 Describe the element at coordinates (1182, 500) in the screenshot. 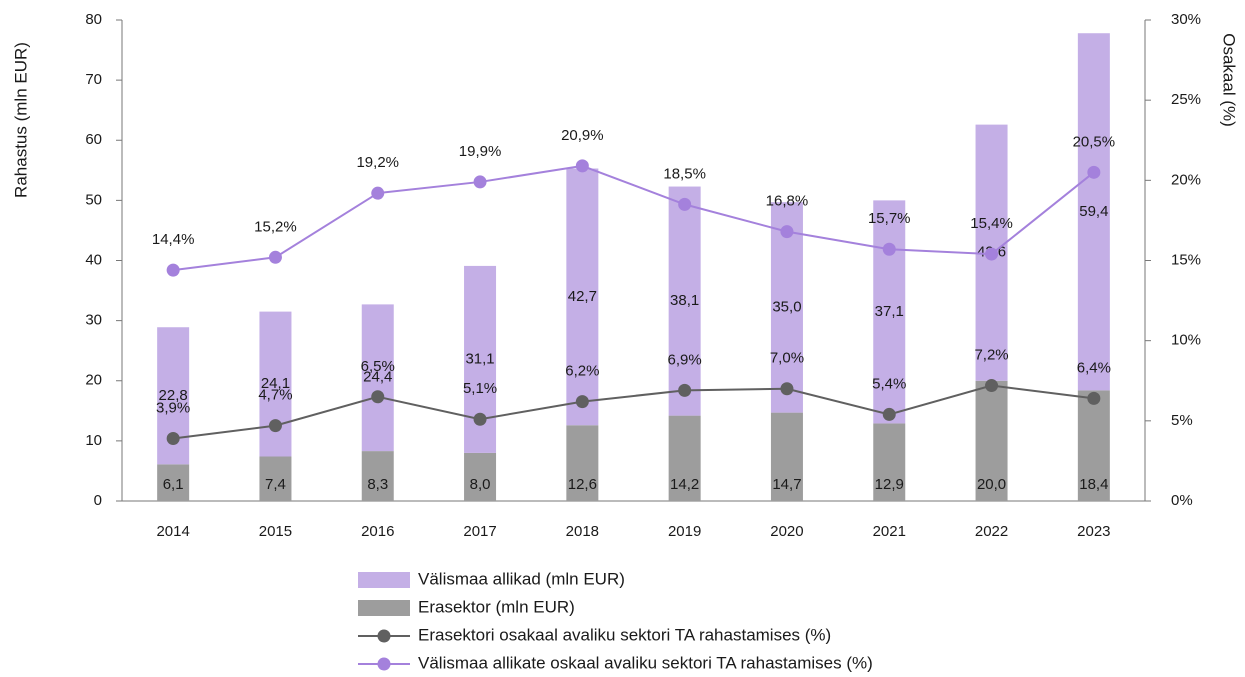

I see `y2-tick-label: 0%` at that location.